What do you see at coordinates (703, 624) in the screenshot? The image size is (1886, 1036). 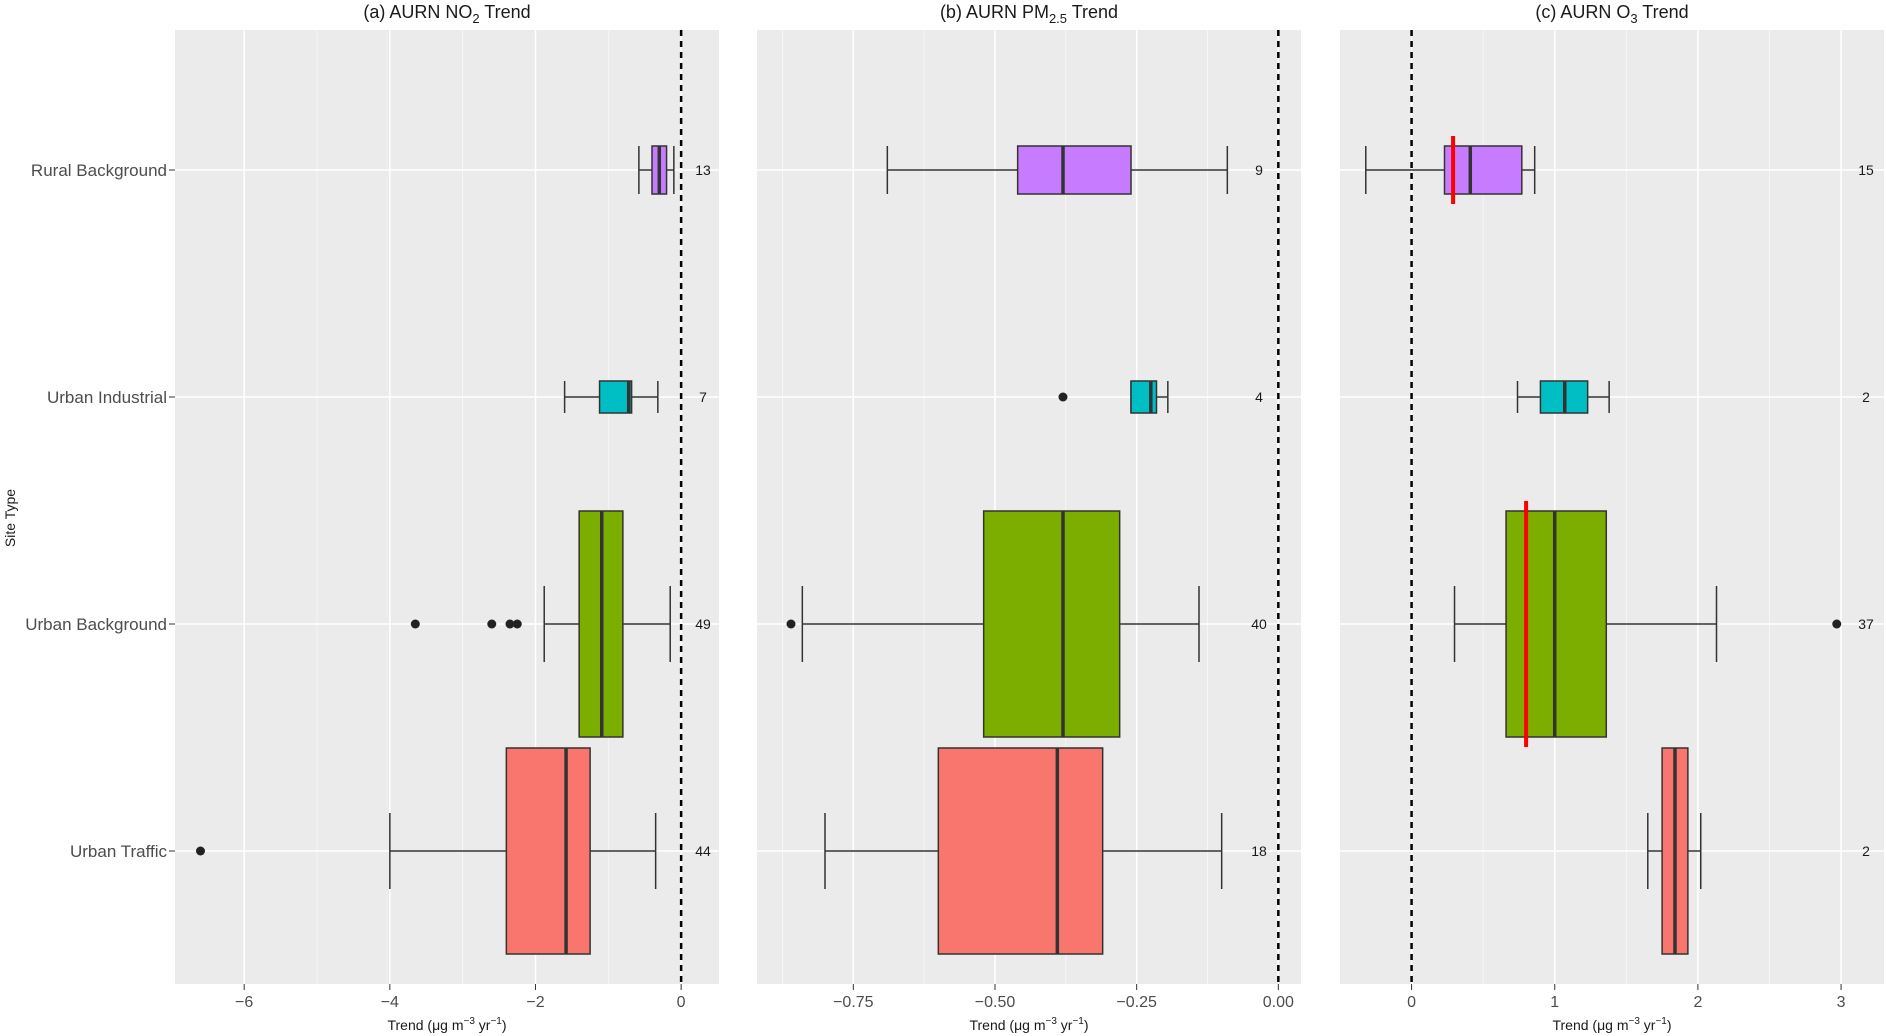 I see `count-label: 49` at bounding box center [703, 624].